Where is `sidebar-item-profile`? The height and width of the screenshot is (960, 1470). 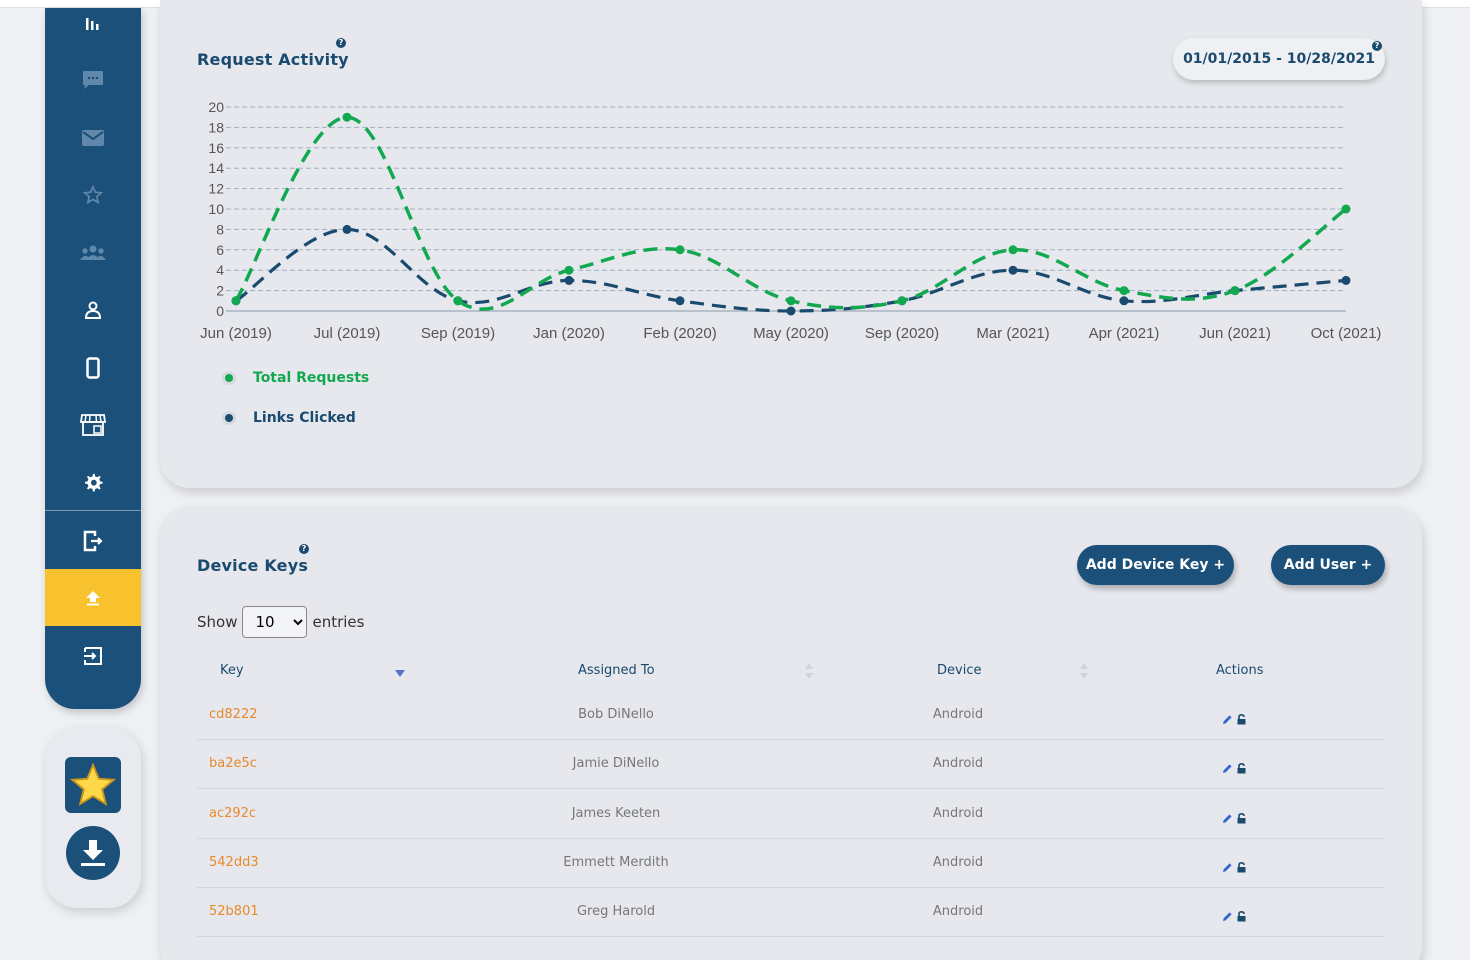
sidebar-item-profile is located at coordinates (93, 309).